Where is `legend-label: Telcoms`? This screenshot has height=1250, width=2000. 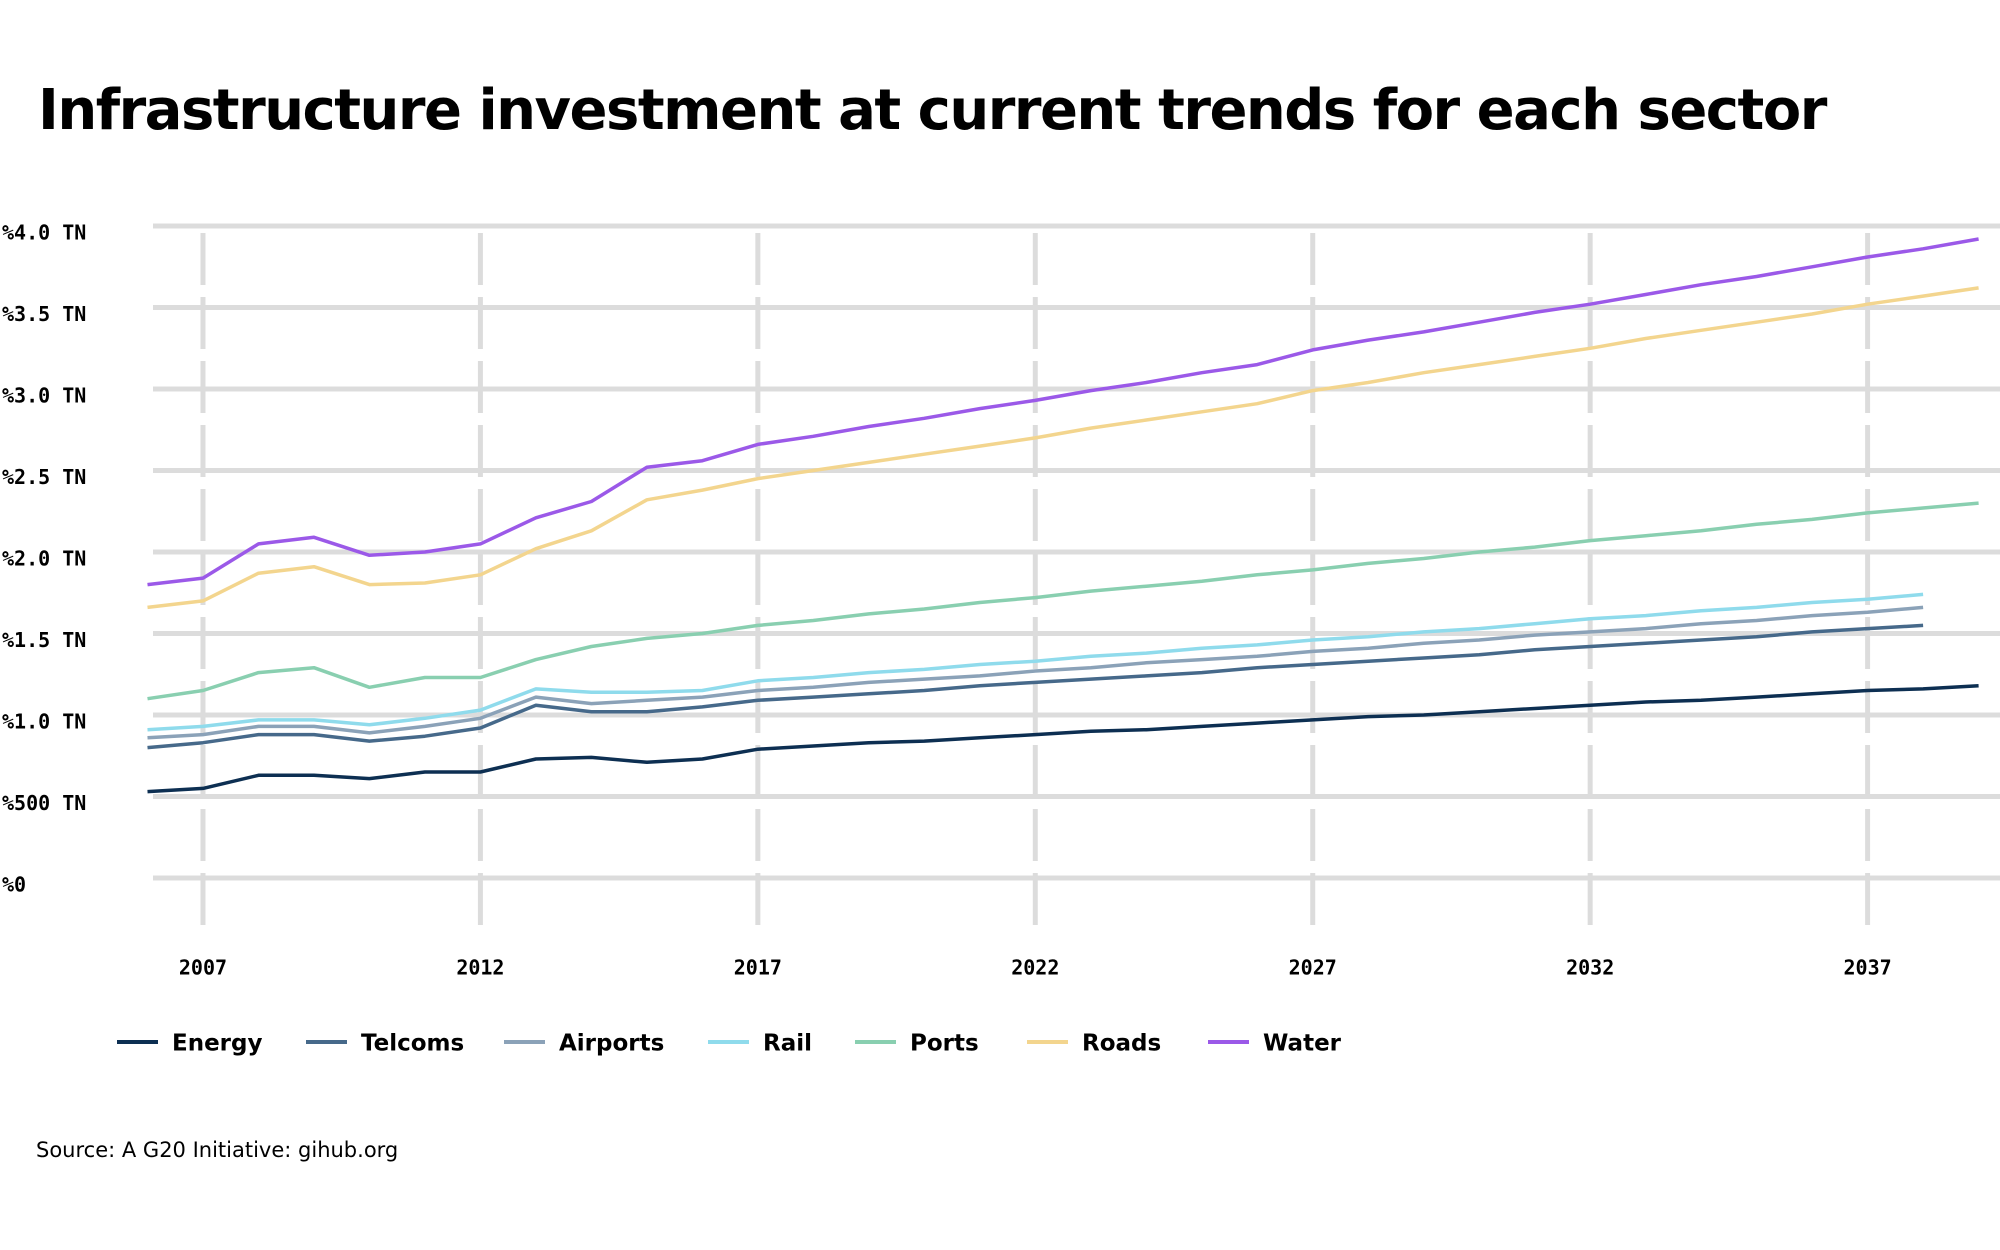 legend-label: Telcoms is located at coordinates (412, 1044).